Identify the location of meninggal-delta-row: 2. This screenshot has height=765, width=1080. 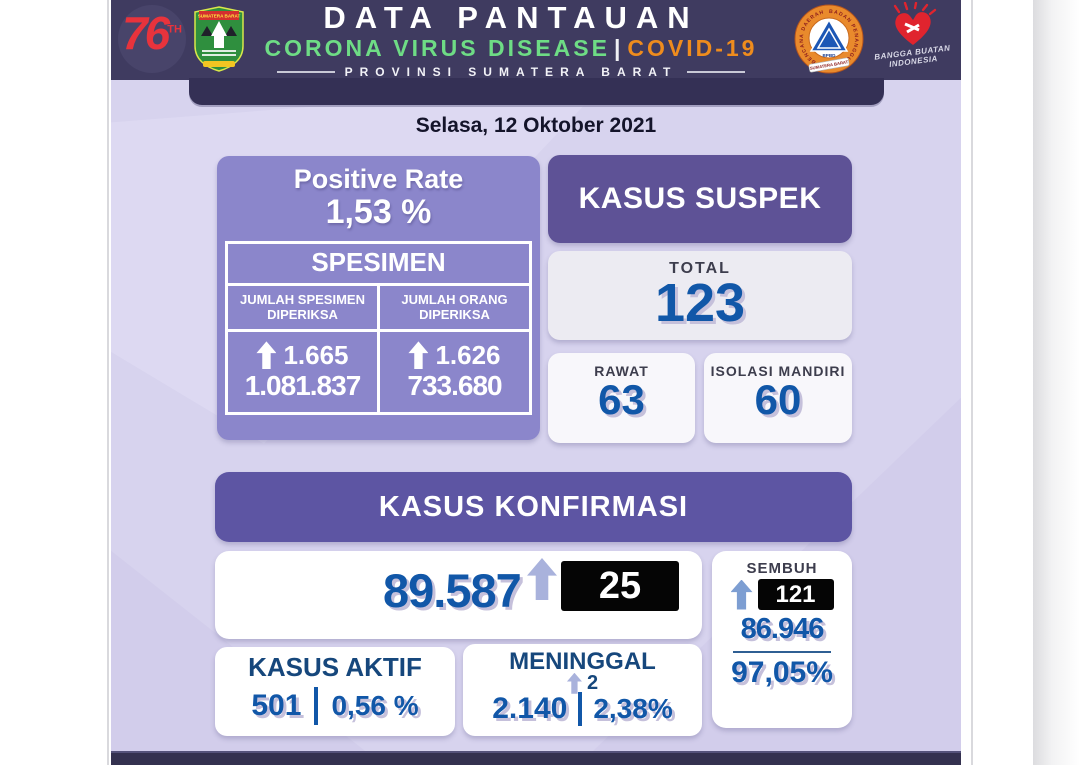
(582, 682).